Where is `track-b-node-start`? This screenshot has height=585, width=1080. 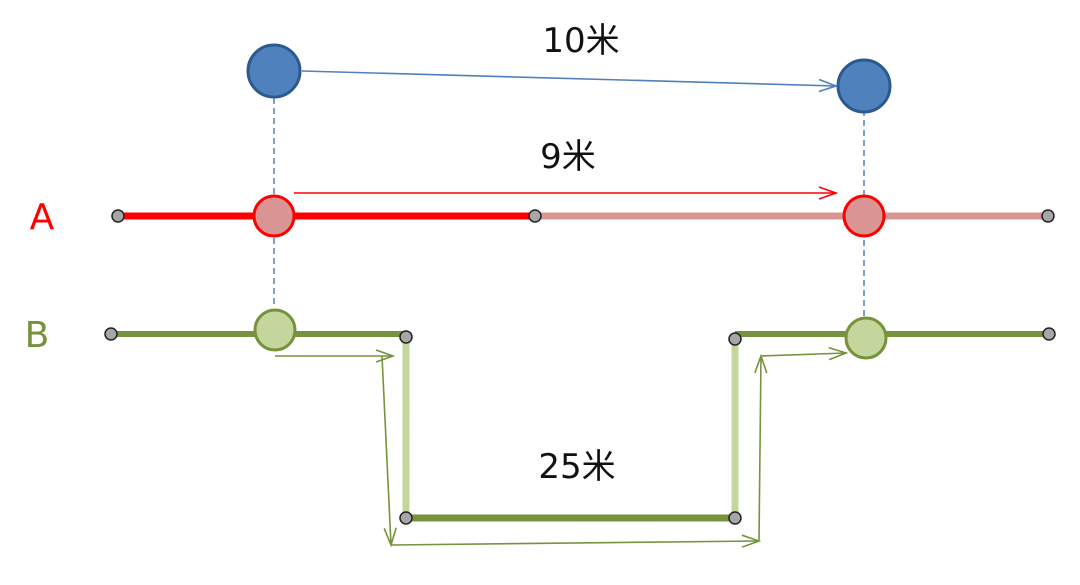 track-b-node-start is located at coordinates (275, 330).